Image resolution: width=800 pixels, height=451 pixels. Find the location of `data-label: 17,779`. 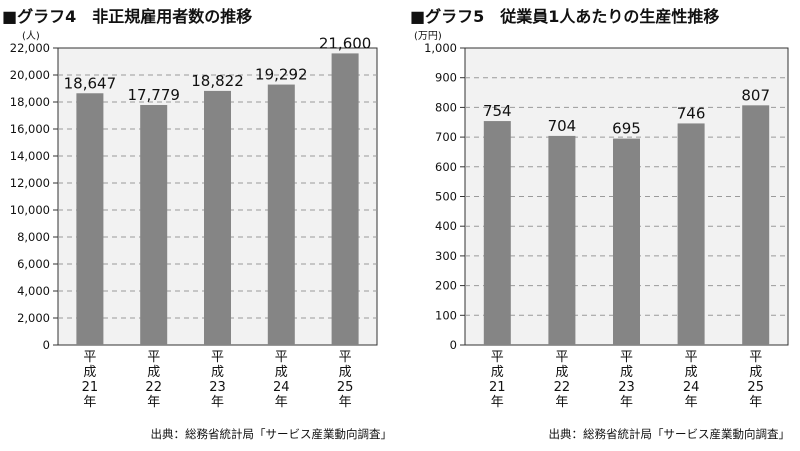

data-label: 17,779 is located at coordinates (153, 95).